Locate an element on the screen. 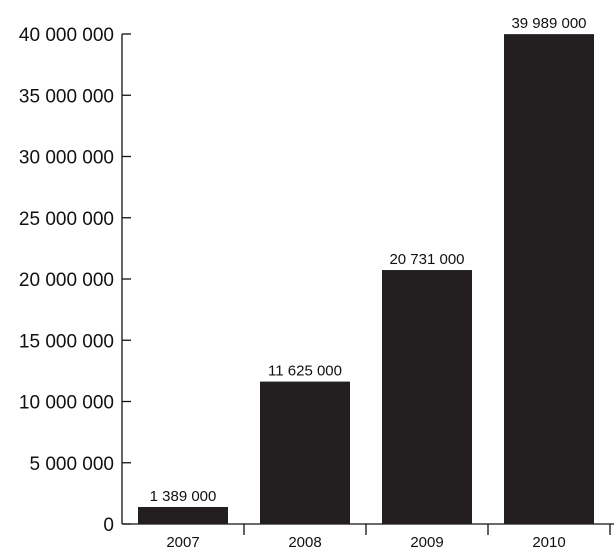  x-tick-label-2007: 2007 is located at coordinates (182, 542).